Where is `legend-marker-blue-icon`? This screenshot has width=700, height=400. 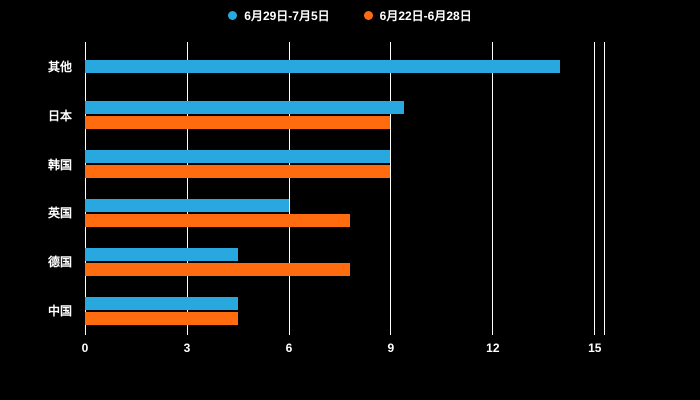
legend-marker-blue-icon is located at coordinates (233, 15).